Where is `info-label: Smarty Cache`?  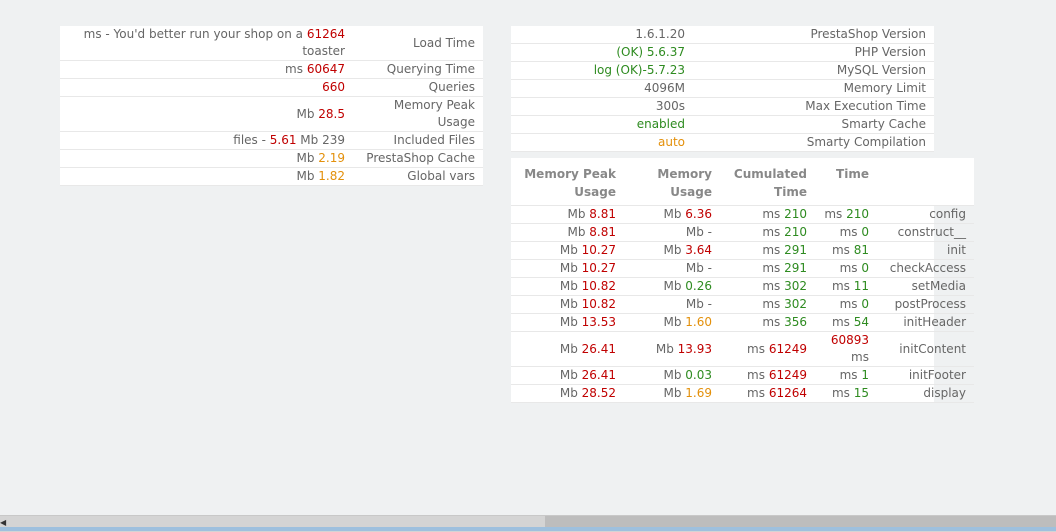
info-label: Smarty Cache is located at coordinates (813, 124).